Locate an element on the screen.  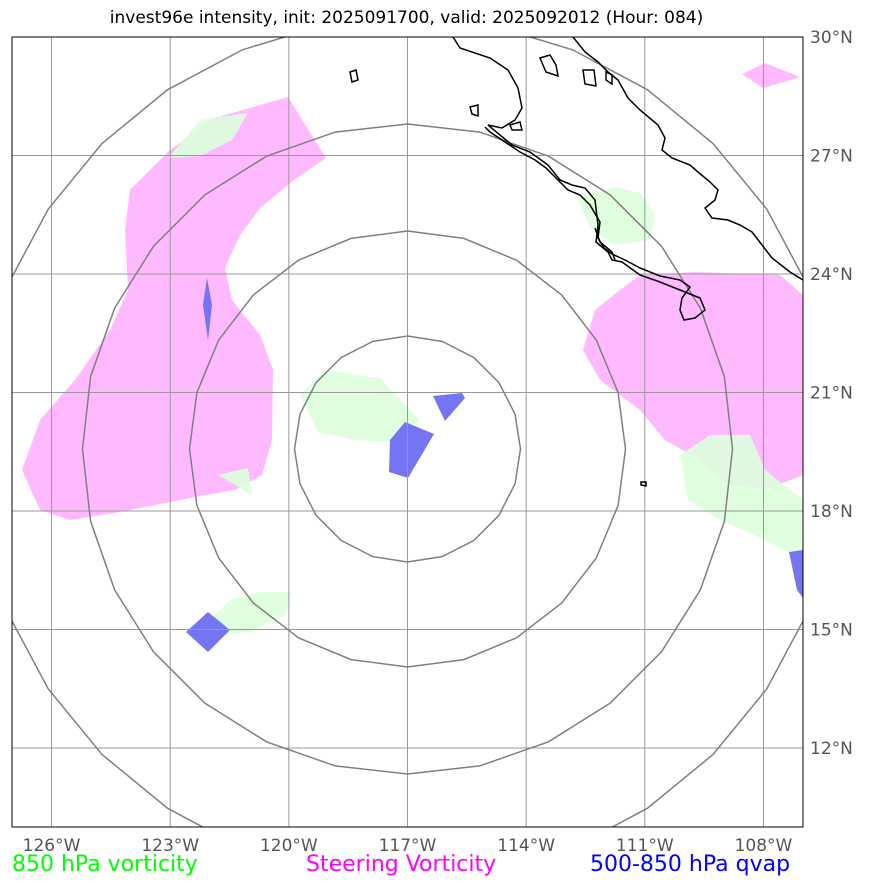
lon-tick-labels: 126°W 123°W 120°W 117°W 114°W 111°W 108°W is located at coordinates (408, 846).